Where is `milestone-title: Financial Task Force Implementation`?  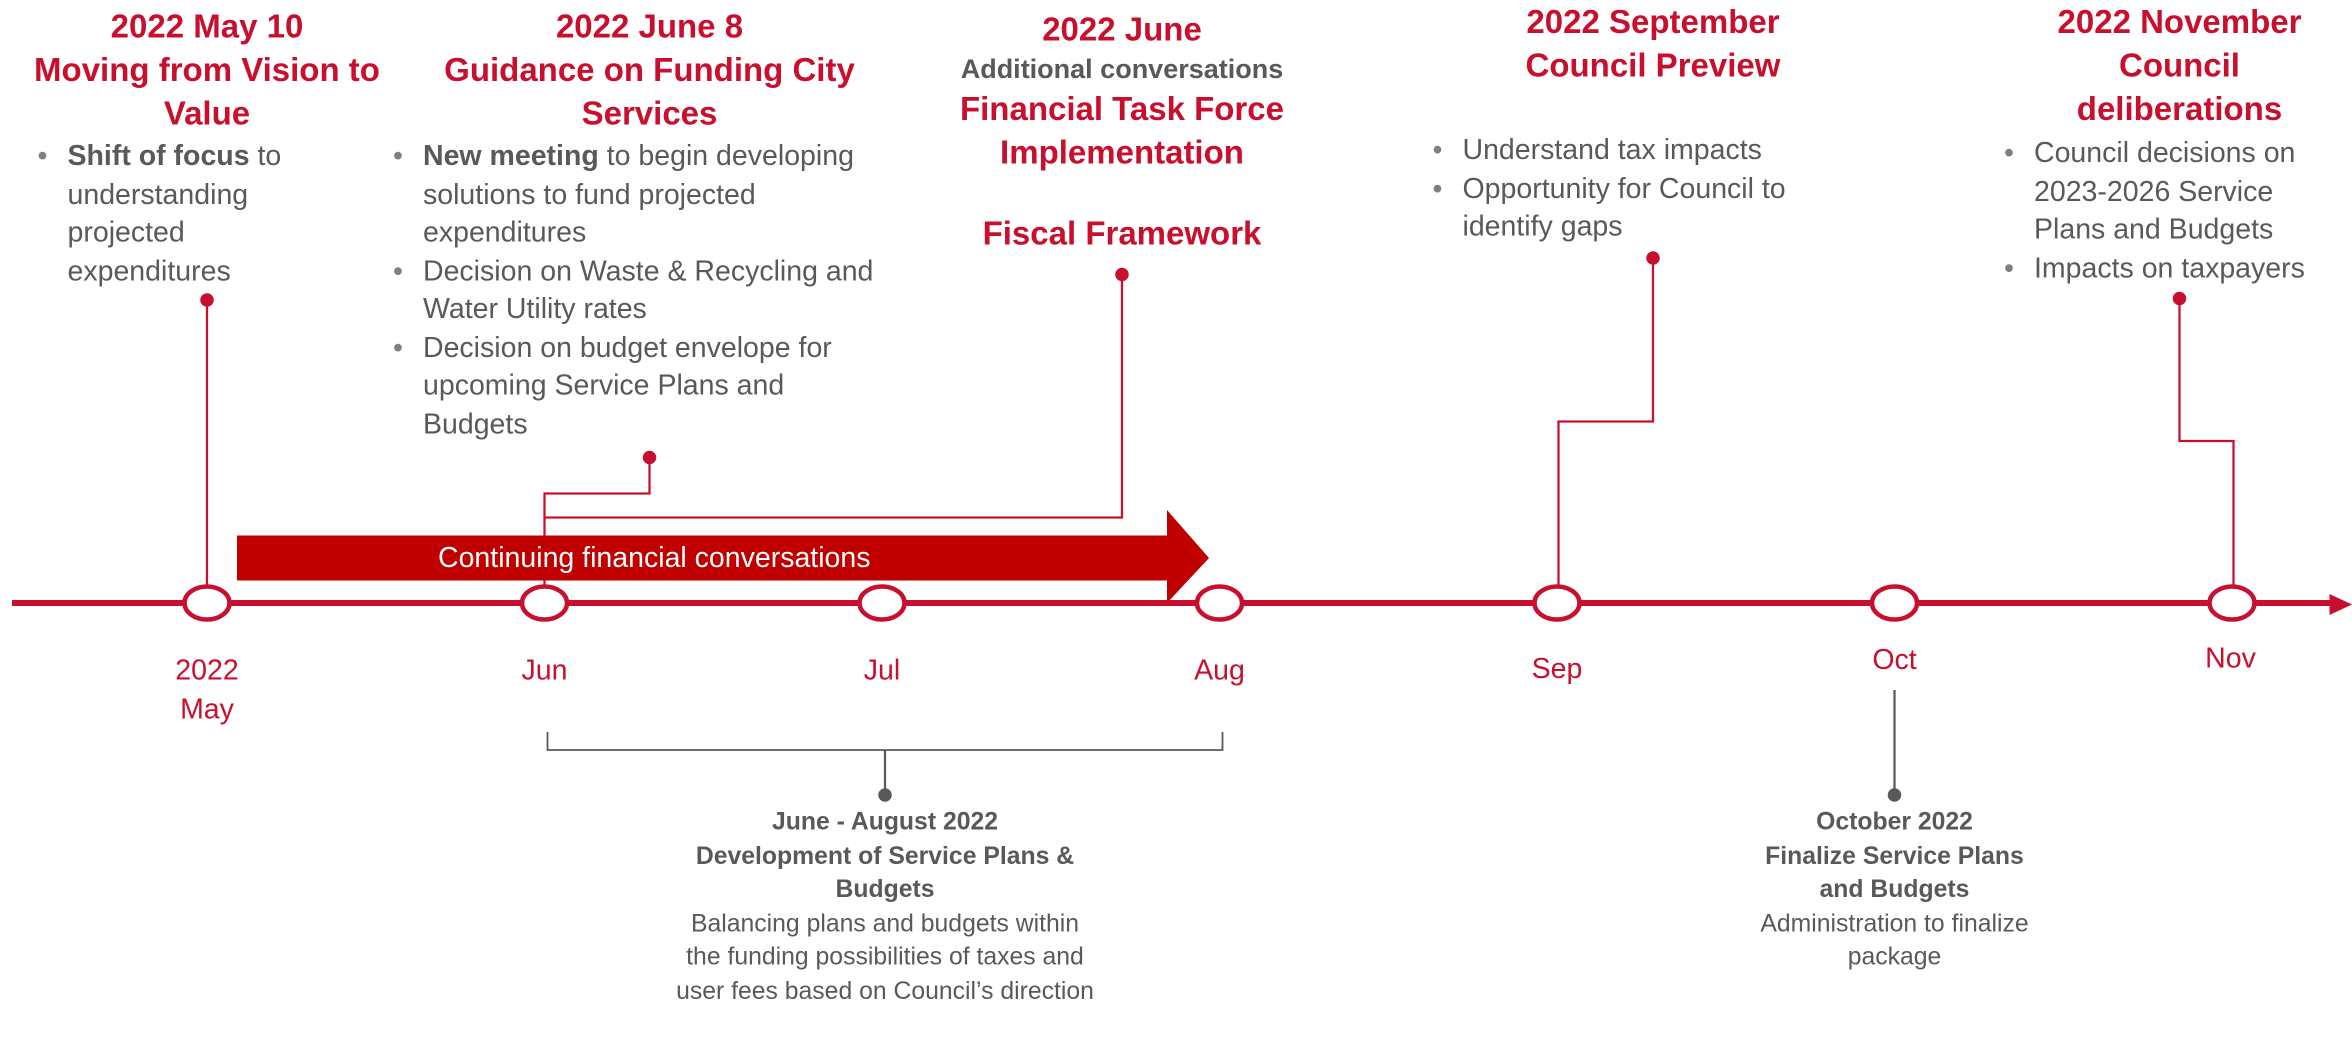
milestone-title: Financial Task Force Implementation is located at coordinates (1121, 130).